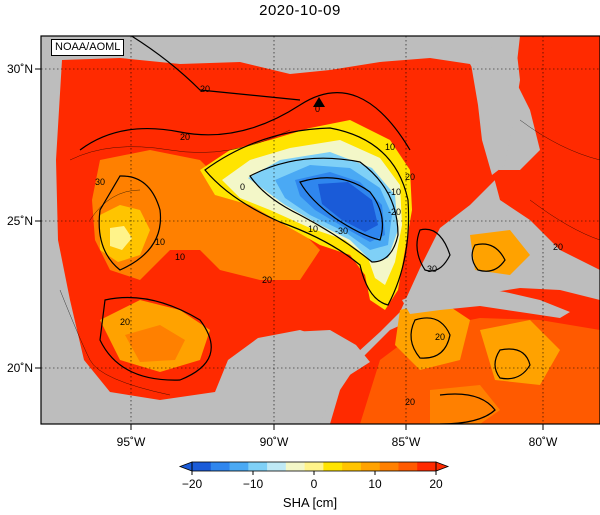 Image resolution: width=600 pixels, height=515 pixels. I want to click on y-tick-label: 30˚N, so click(20, 69).